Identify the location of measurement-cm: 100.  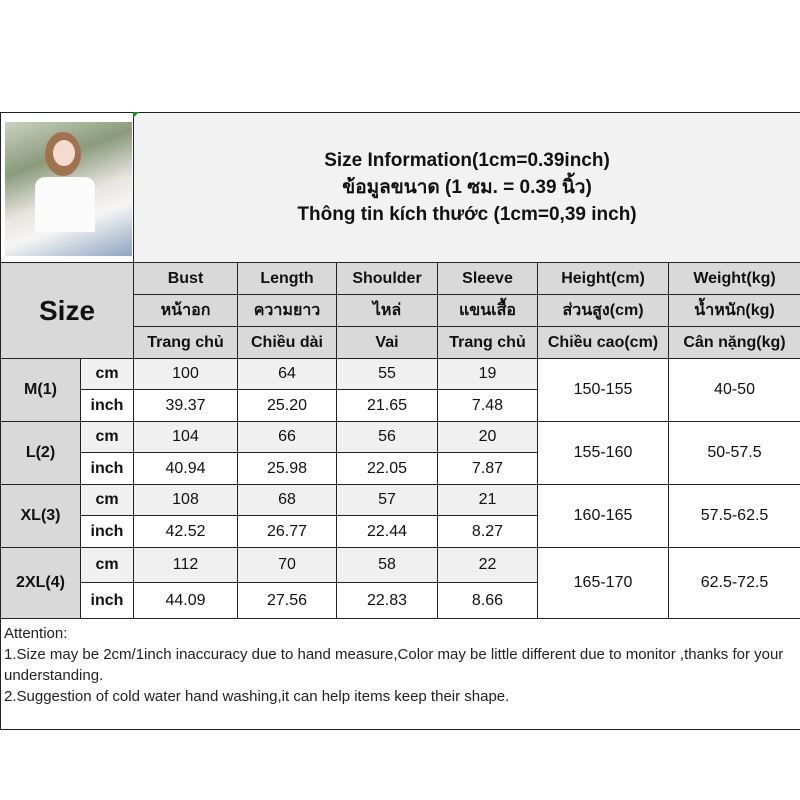
(185, 374).